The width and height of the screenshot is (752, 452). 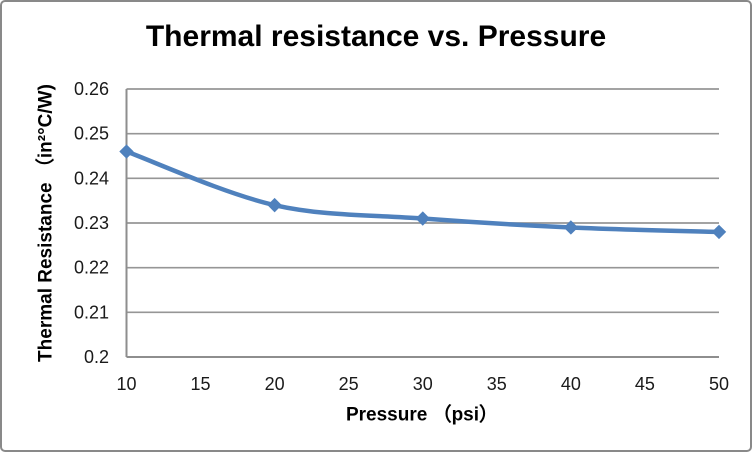 What do you see at coordinates (571, 384) in the screenshot?
I see `x-tick-label: 40` at bounding box center [571, 384].